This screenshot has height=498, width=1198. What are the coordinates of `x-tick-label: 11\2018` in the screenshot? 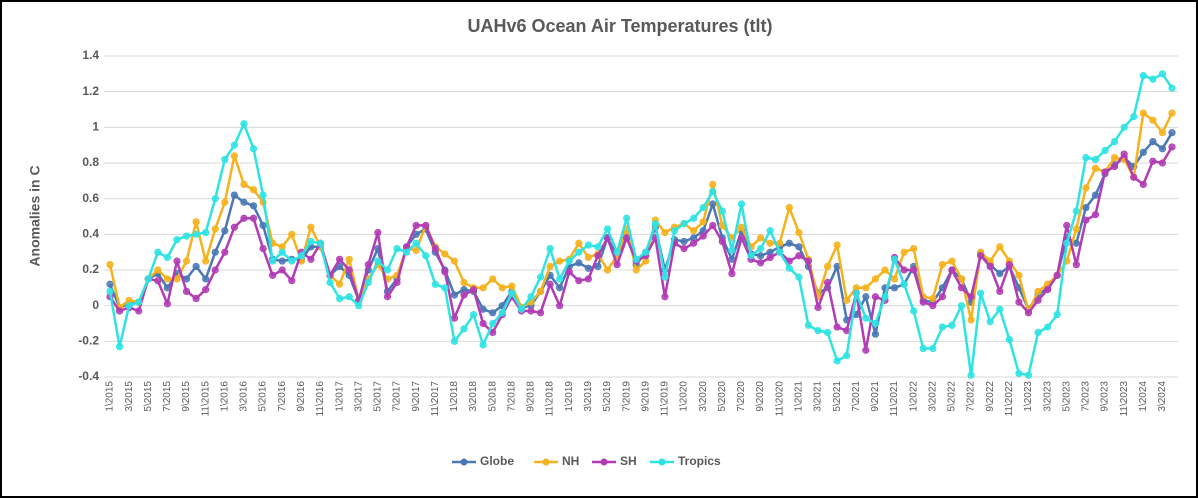 It's located at (550, 399).